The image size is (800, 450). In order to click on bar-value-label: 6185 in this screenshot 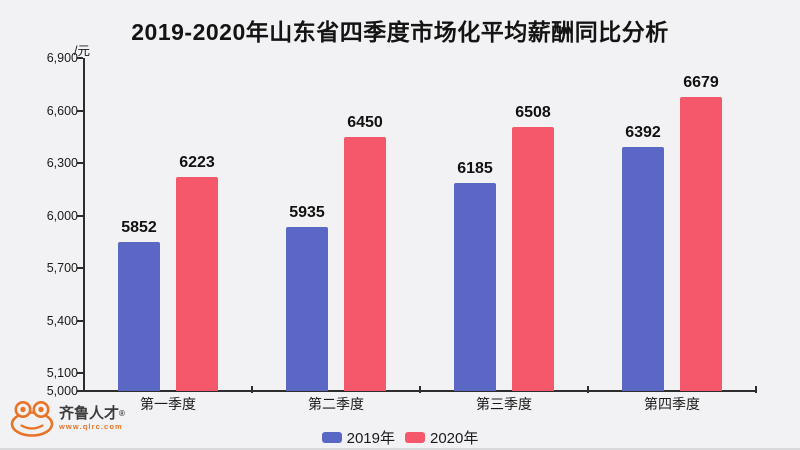, I will do `click(475, 169)`.